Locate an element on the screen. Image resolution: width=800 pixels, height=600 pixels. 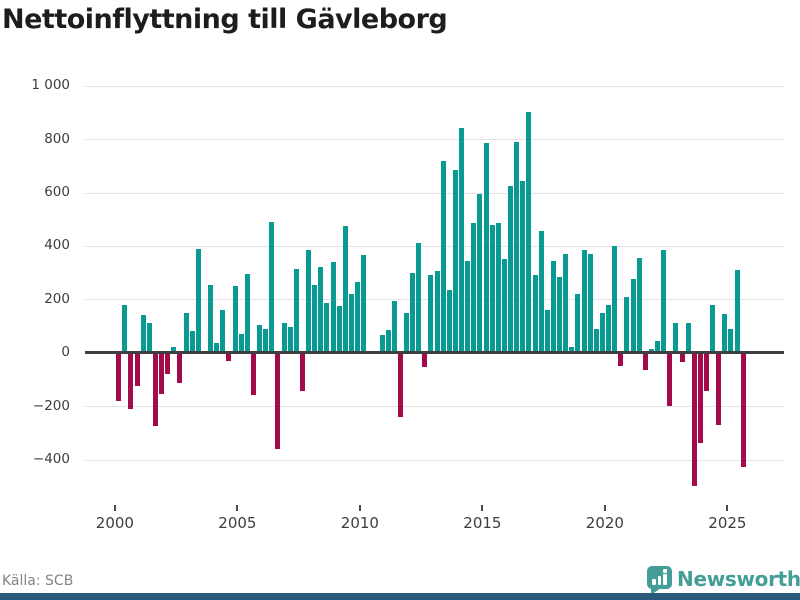
bar-2005-q1 is located at coordinates (241, 343).